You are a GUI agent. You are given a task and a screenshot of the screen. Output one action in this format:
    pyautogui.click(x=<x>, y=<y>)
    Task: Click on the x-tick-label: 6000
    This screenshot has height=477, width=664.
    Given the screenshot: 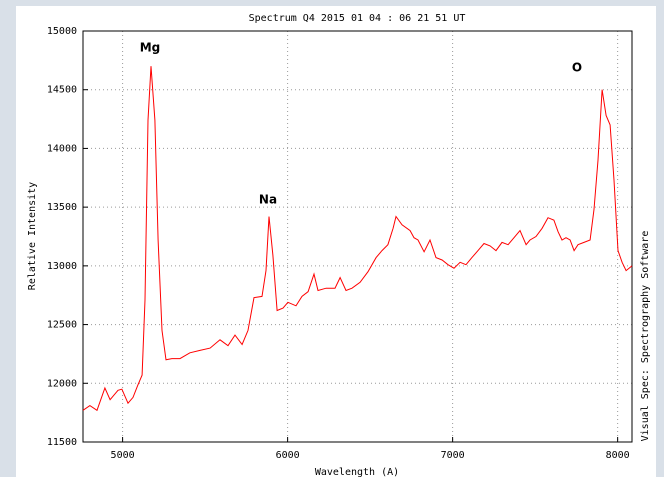 What is the action you would take?
    pyautogui.click(x=288, y=455)
    